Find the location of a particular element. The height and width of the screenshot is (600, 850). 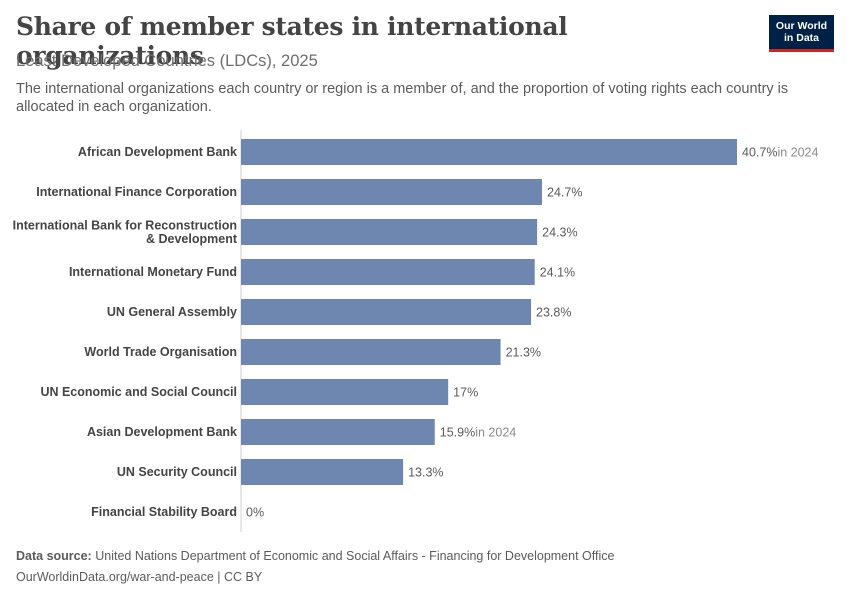

logo-line-2: in Data is located at coordinates (801, 38).